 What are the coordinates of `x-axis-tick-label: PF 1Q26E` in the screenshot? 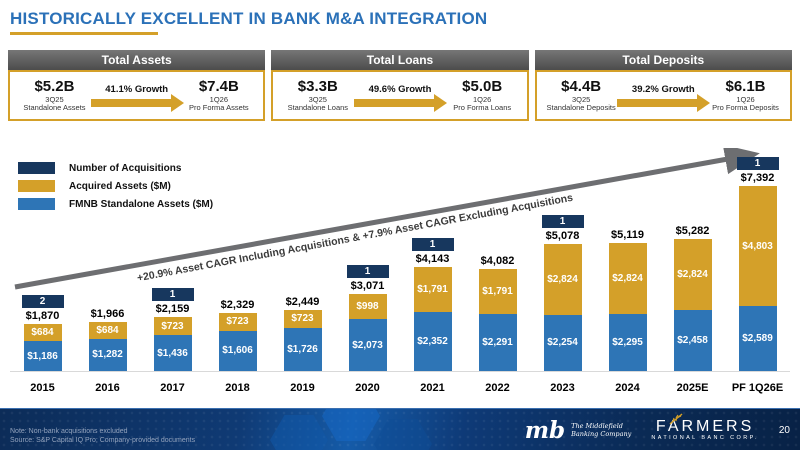 It's located at (757, 388).